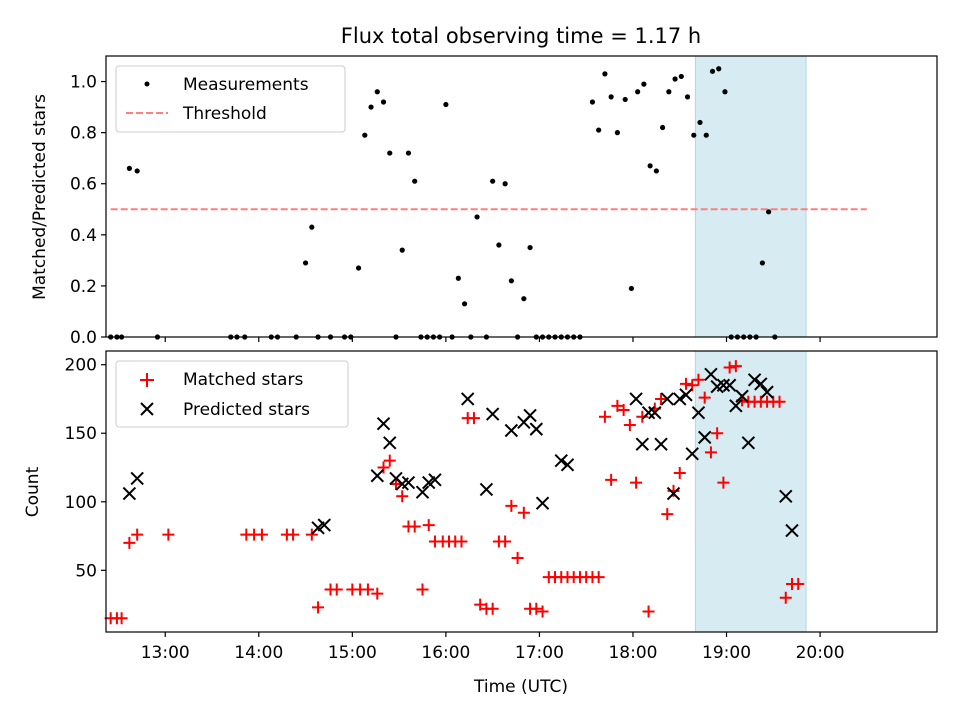  Describe the element at coordinates (521, 36) in the screenshot. I see `figure-title: Flux total observing time = 1.17 h` at that location.